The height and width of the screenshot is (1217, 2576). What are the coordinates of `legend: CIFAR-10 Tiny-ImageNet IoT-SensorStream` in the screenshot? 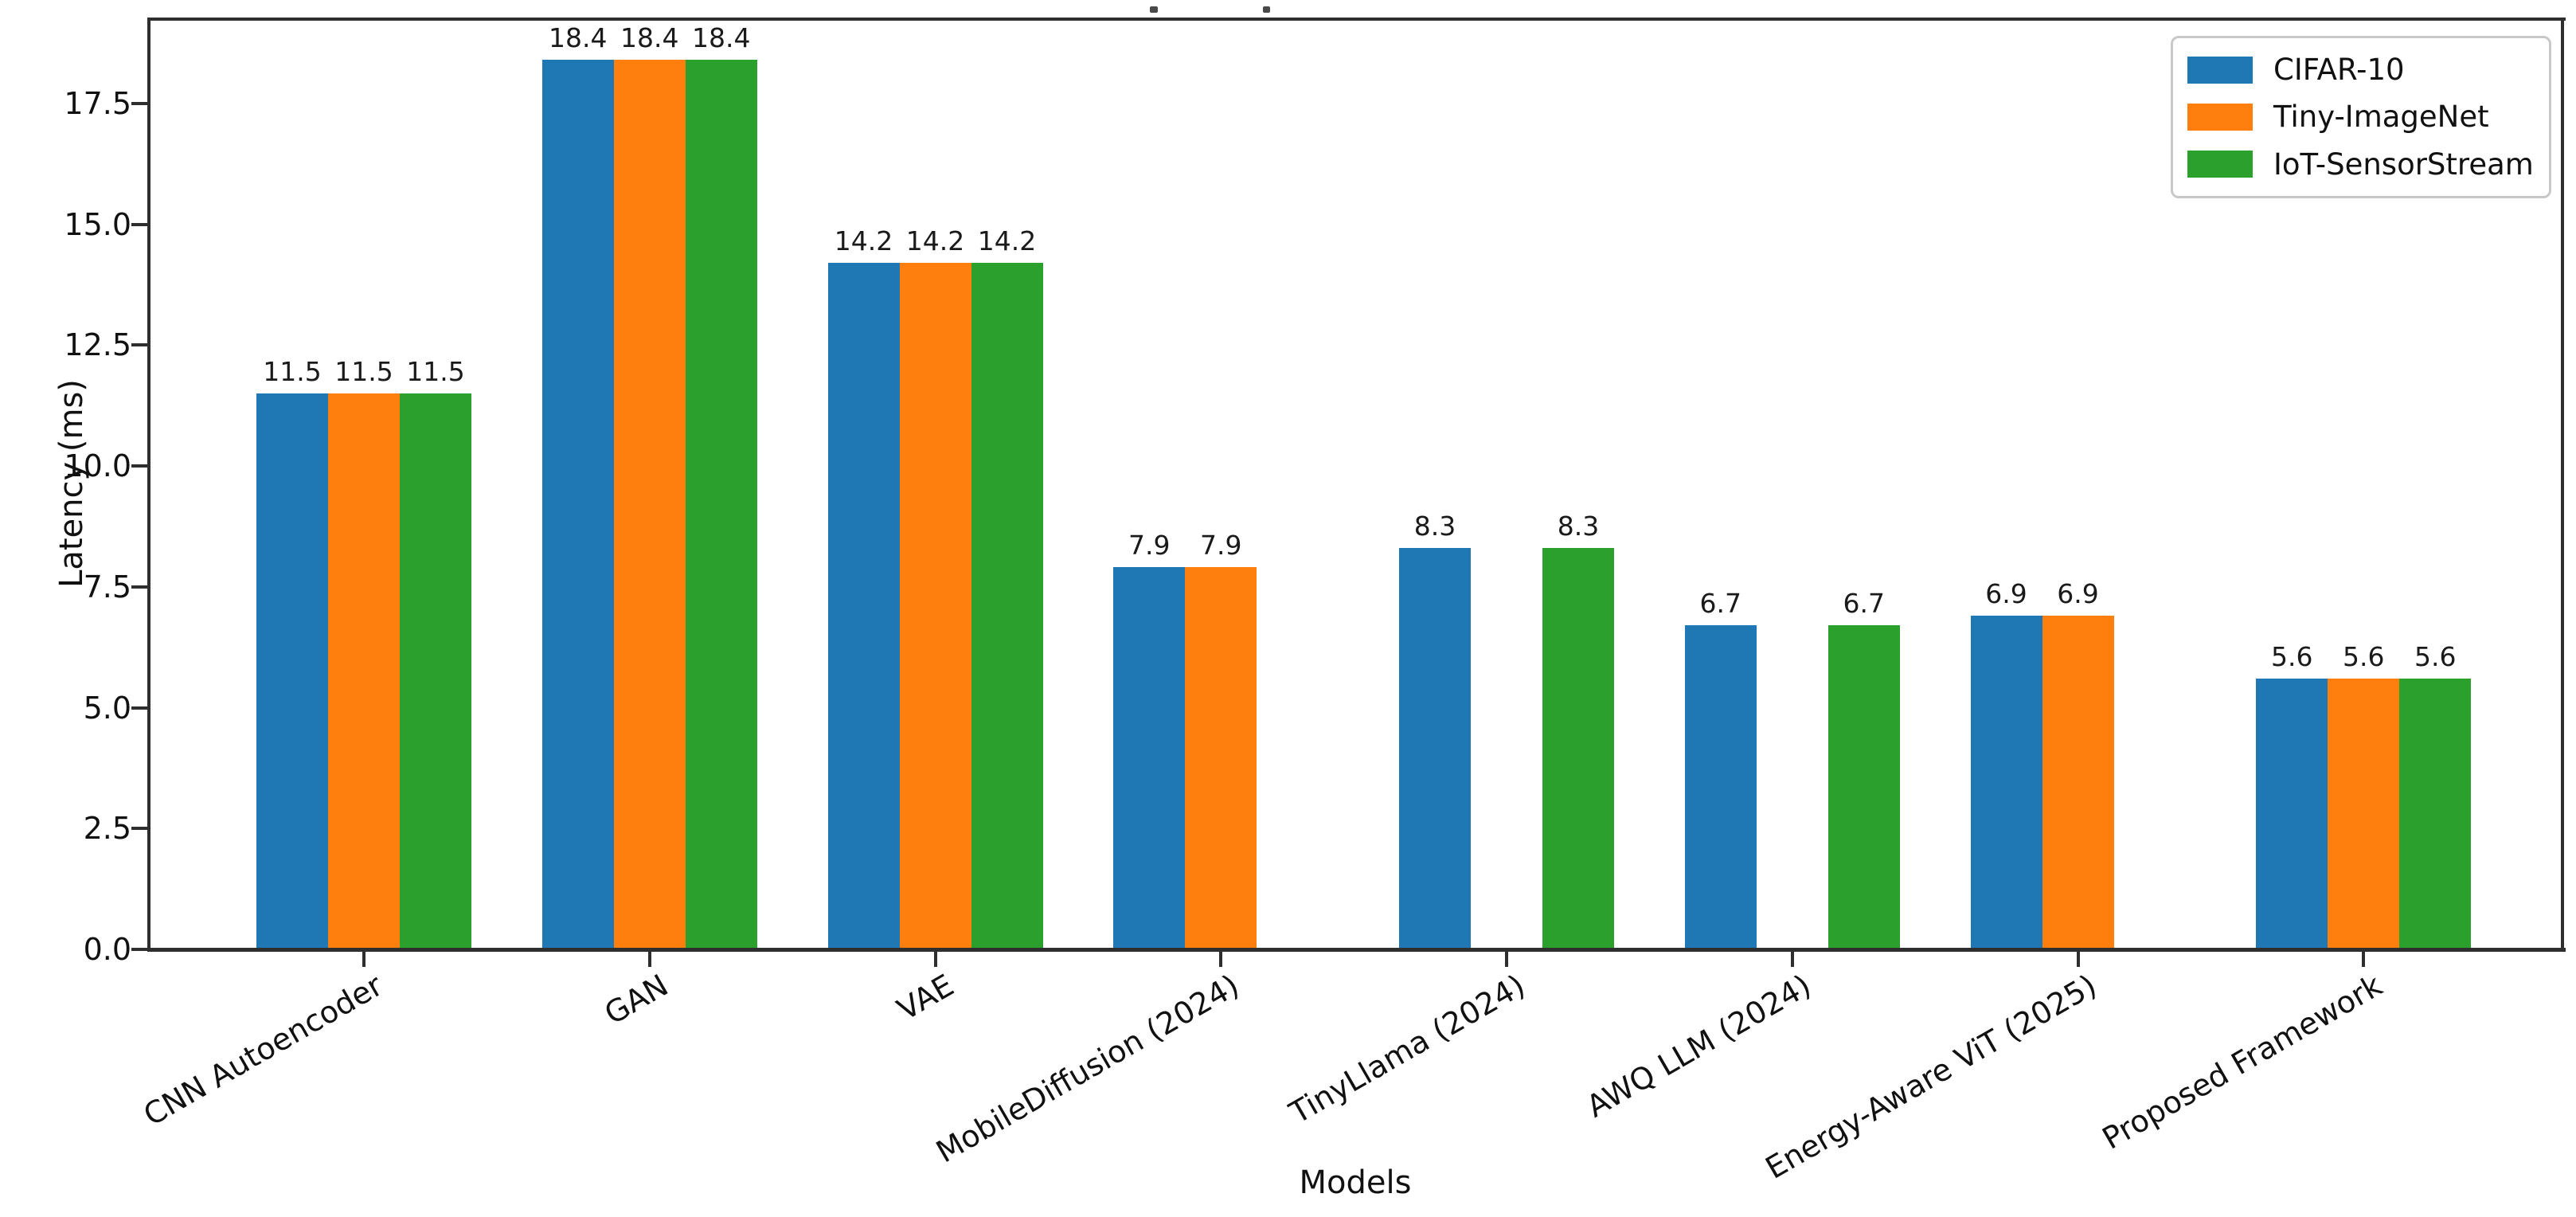 It's located at (2361, 117).